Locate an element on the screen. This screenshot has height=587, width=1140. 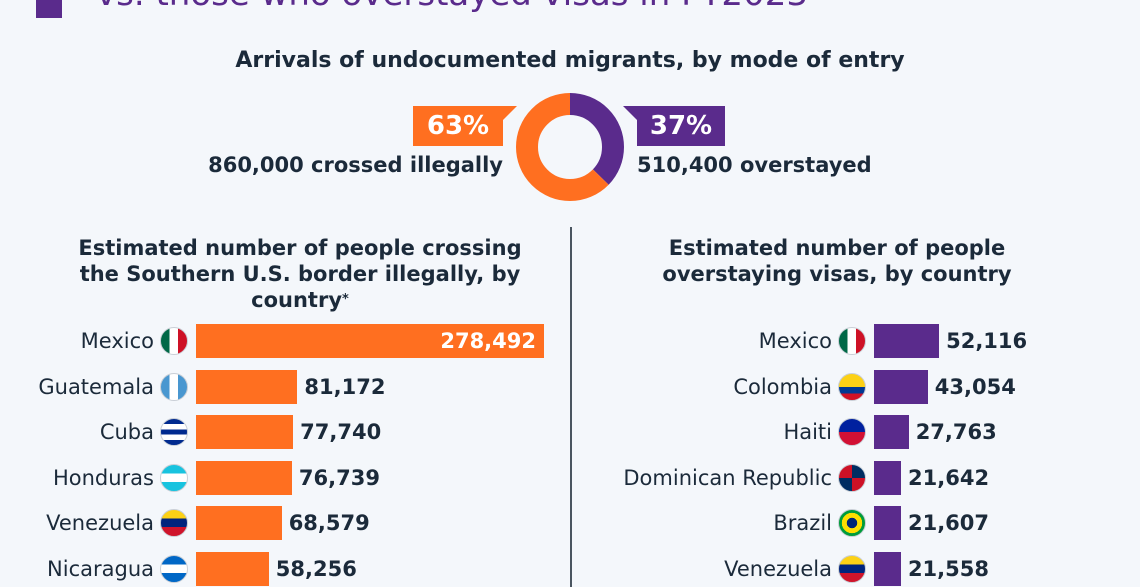
crossed-value-label: 81,172 is located at coordinates (345, 386).